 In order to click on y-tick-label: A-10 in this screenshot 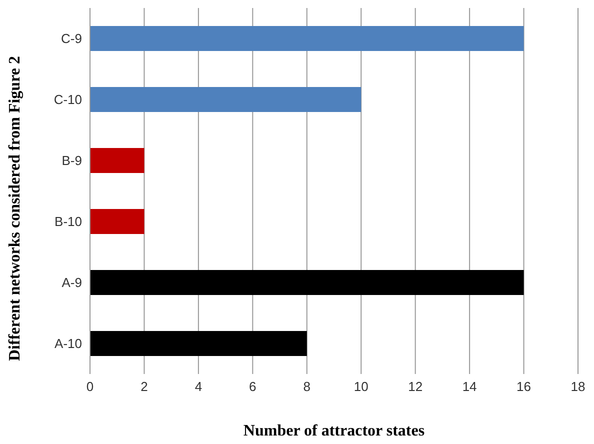, I will do `click(68, 344)`.